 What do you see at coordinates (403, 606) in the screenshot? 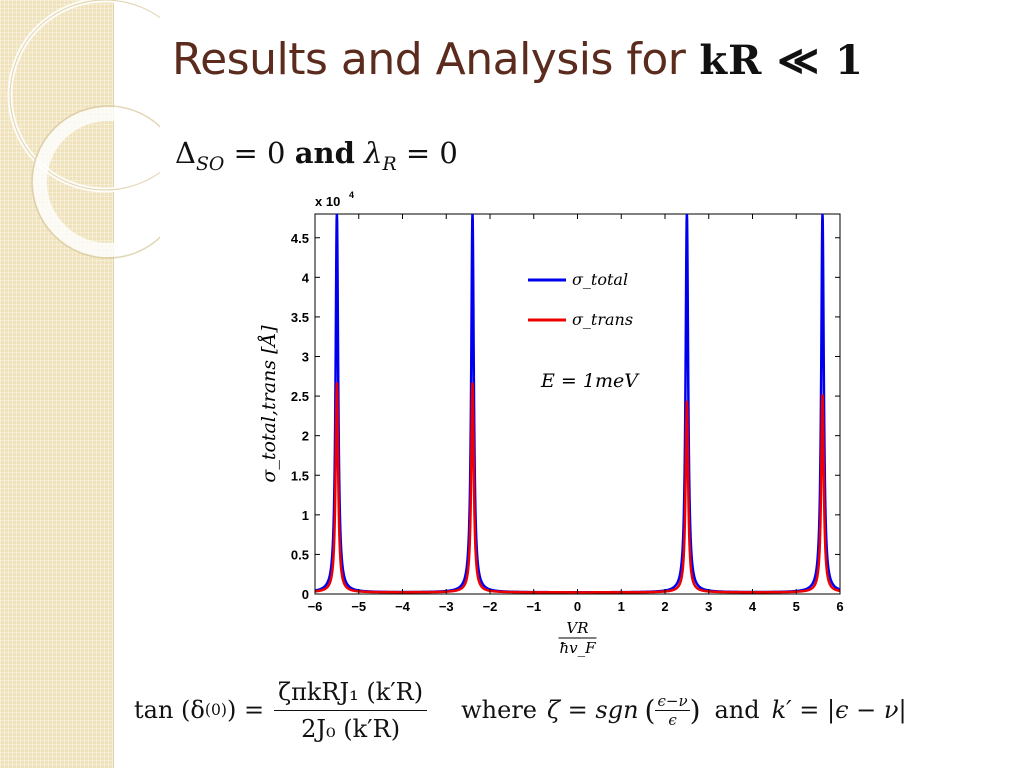
I see `x-tick-label: −4` at bounding box center [403, 606].